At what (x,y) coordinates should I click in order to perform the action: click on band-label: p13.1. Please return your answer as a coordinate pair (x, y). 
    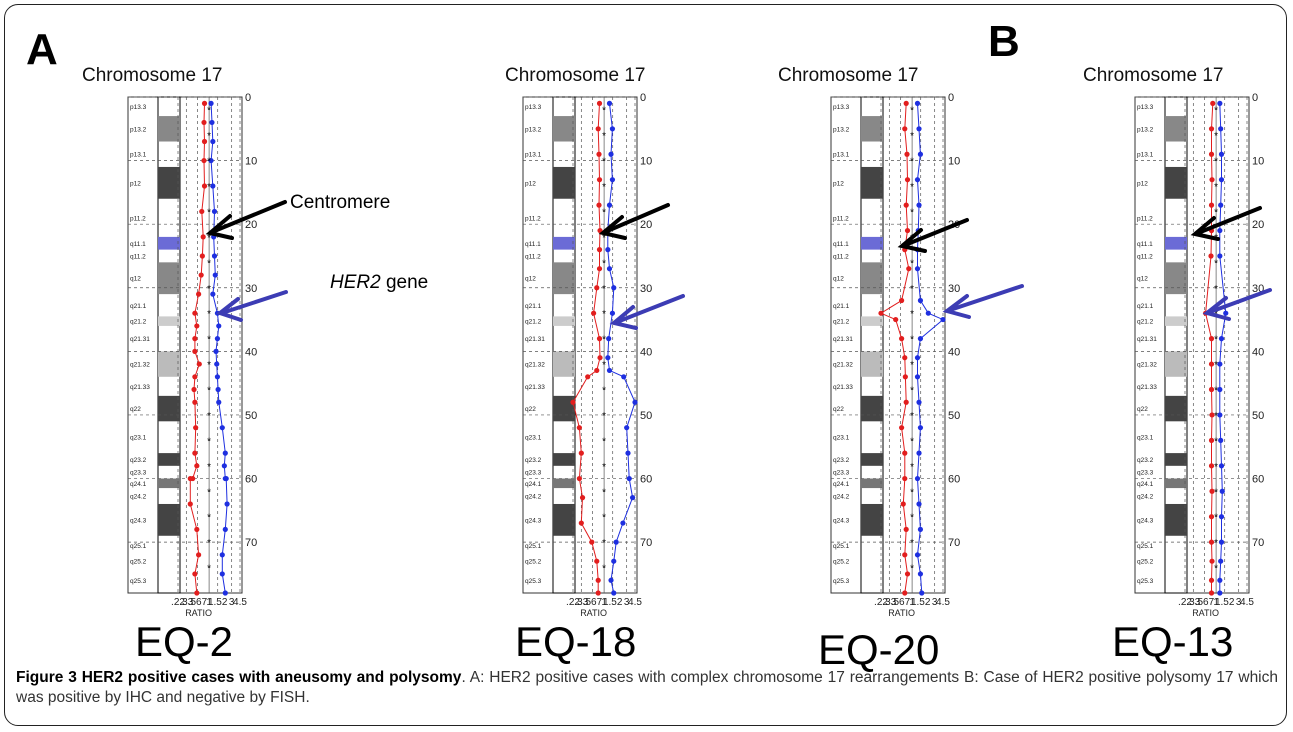
    Looking at the image, I should click on (533, 155).